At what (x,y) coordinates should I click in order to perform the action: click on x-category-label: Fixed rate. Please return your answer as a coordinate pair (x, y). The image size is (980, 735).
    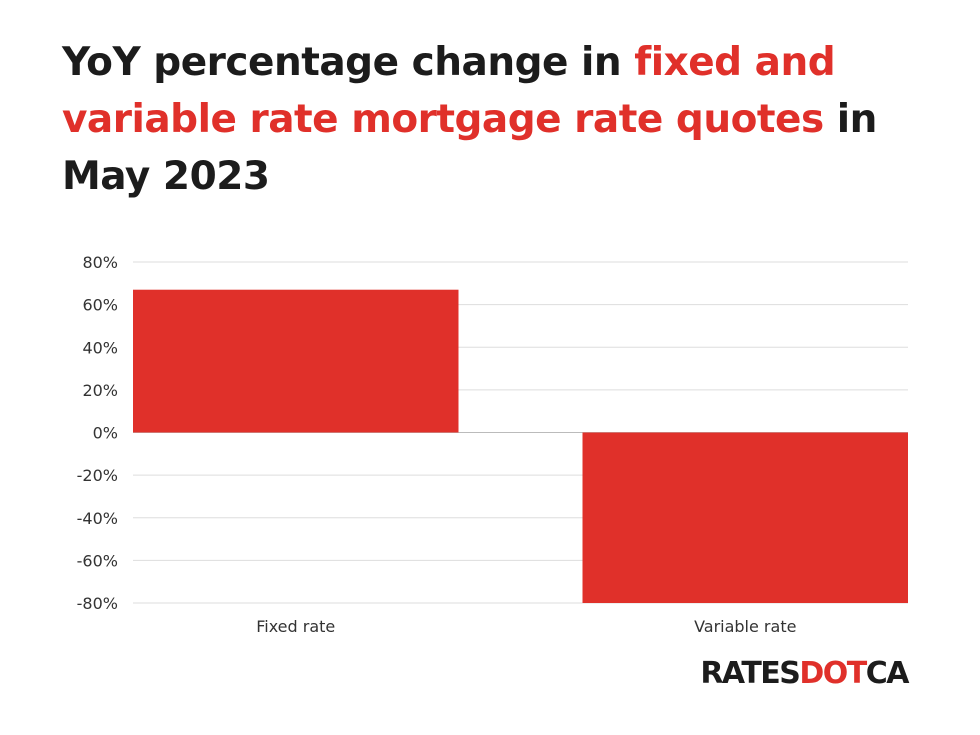
    Looking at the image, I should click on (295, 626).